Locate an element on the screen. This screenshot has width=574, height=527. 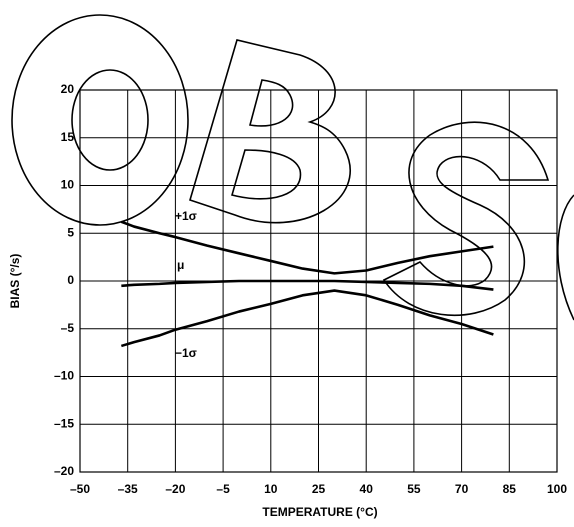
x-axis-label: TEMPERATURE (°C) is located at coordinates (319, 512).